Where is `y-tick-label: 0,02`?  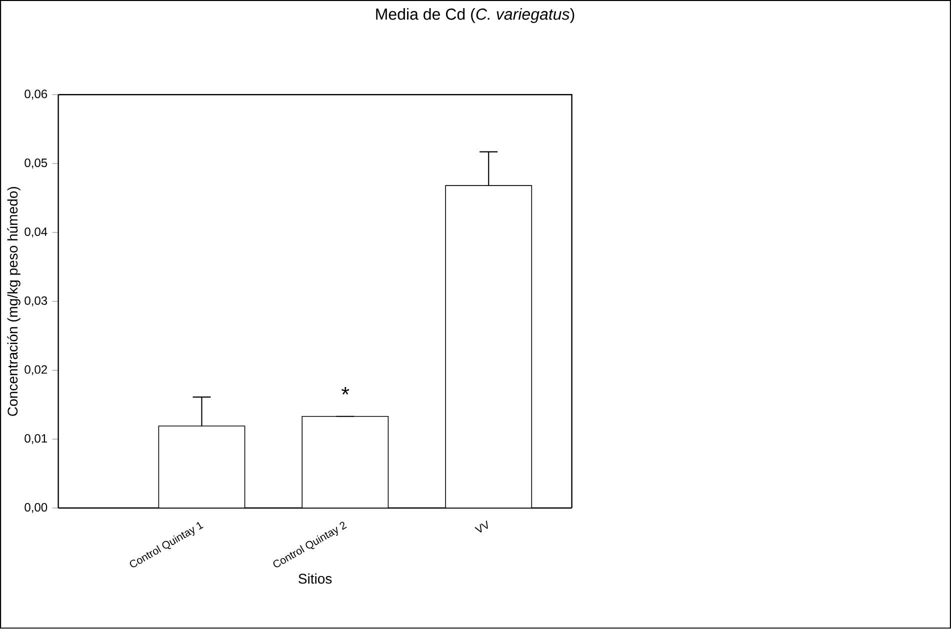
y-tick-label: 0,02 is located at coordinates (35, 370).